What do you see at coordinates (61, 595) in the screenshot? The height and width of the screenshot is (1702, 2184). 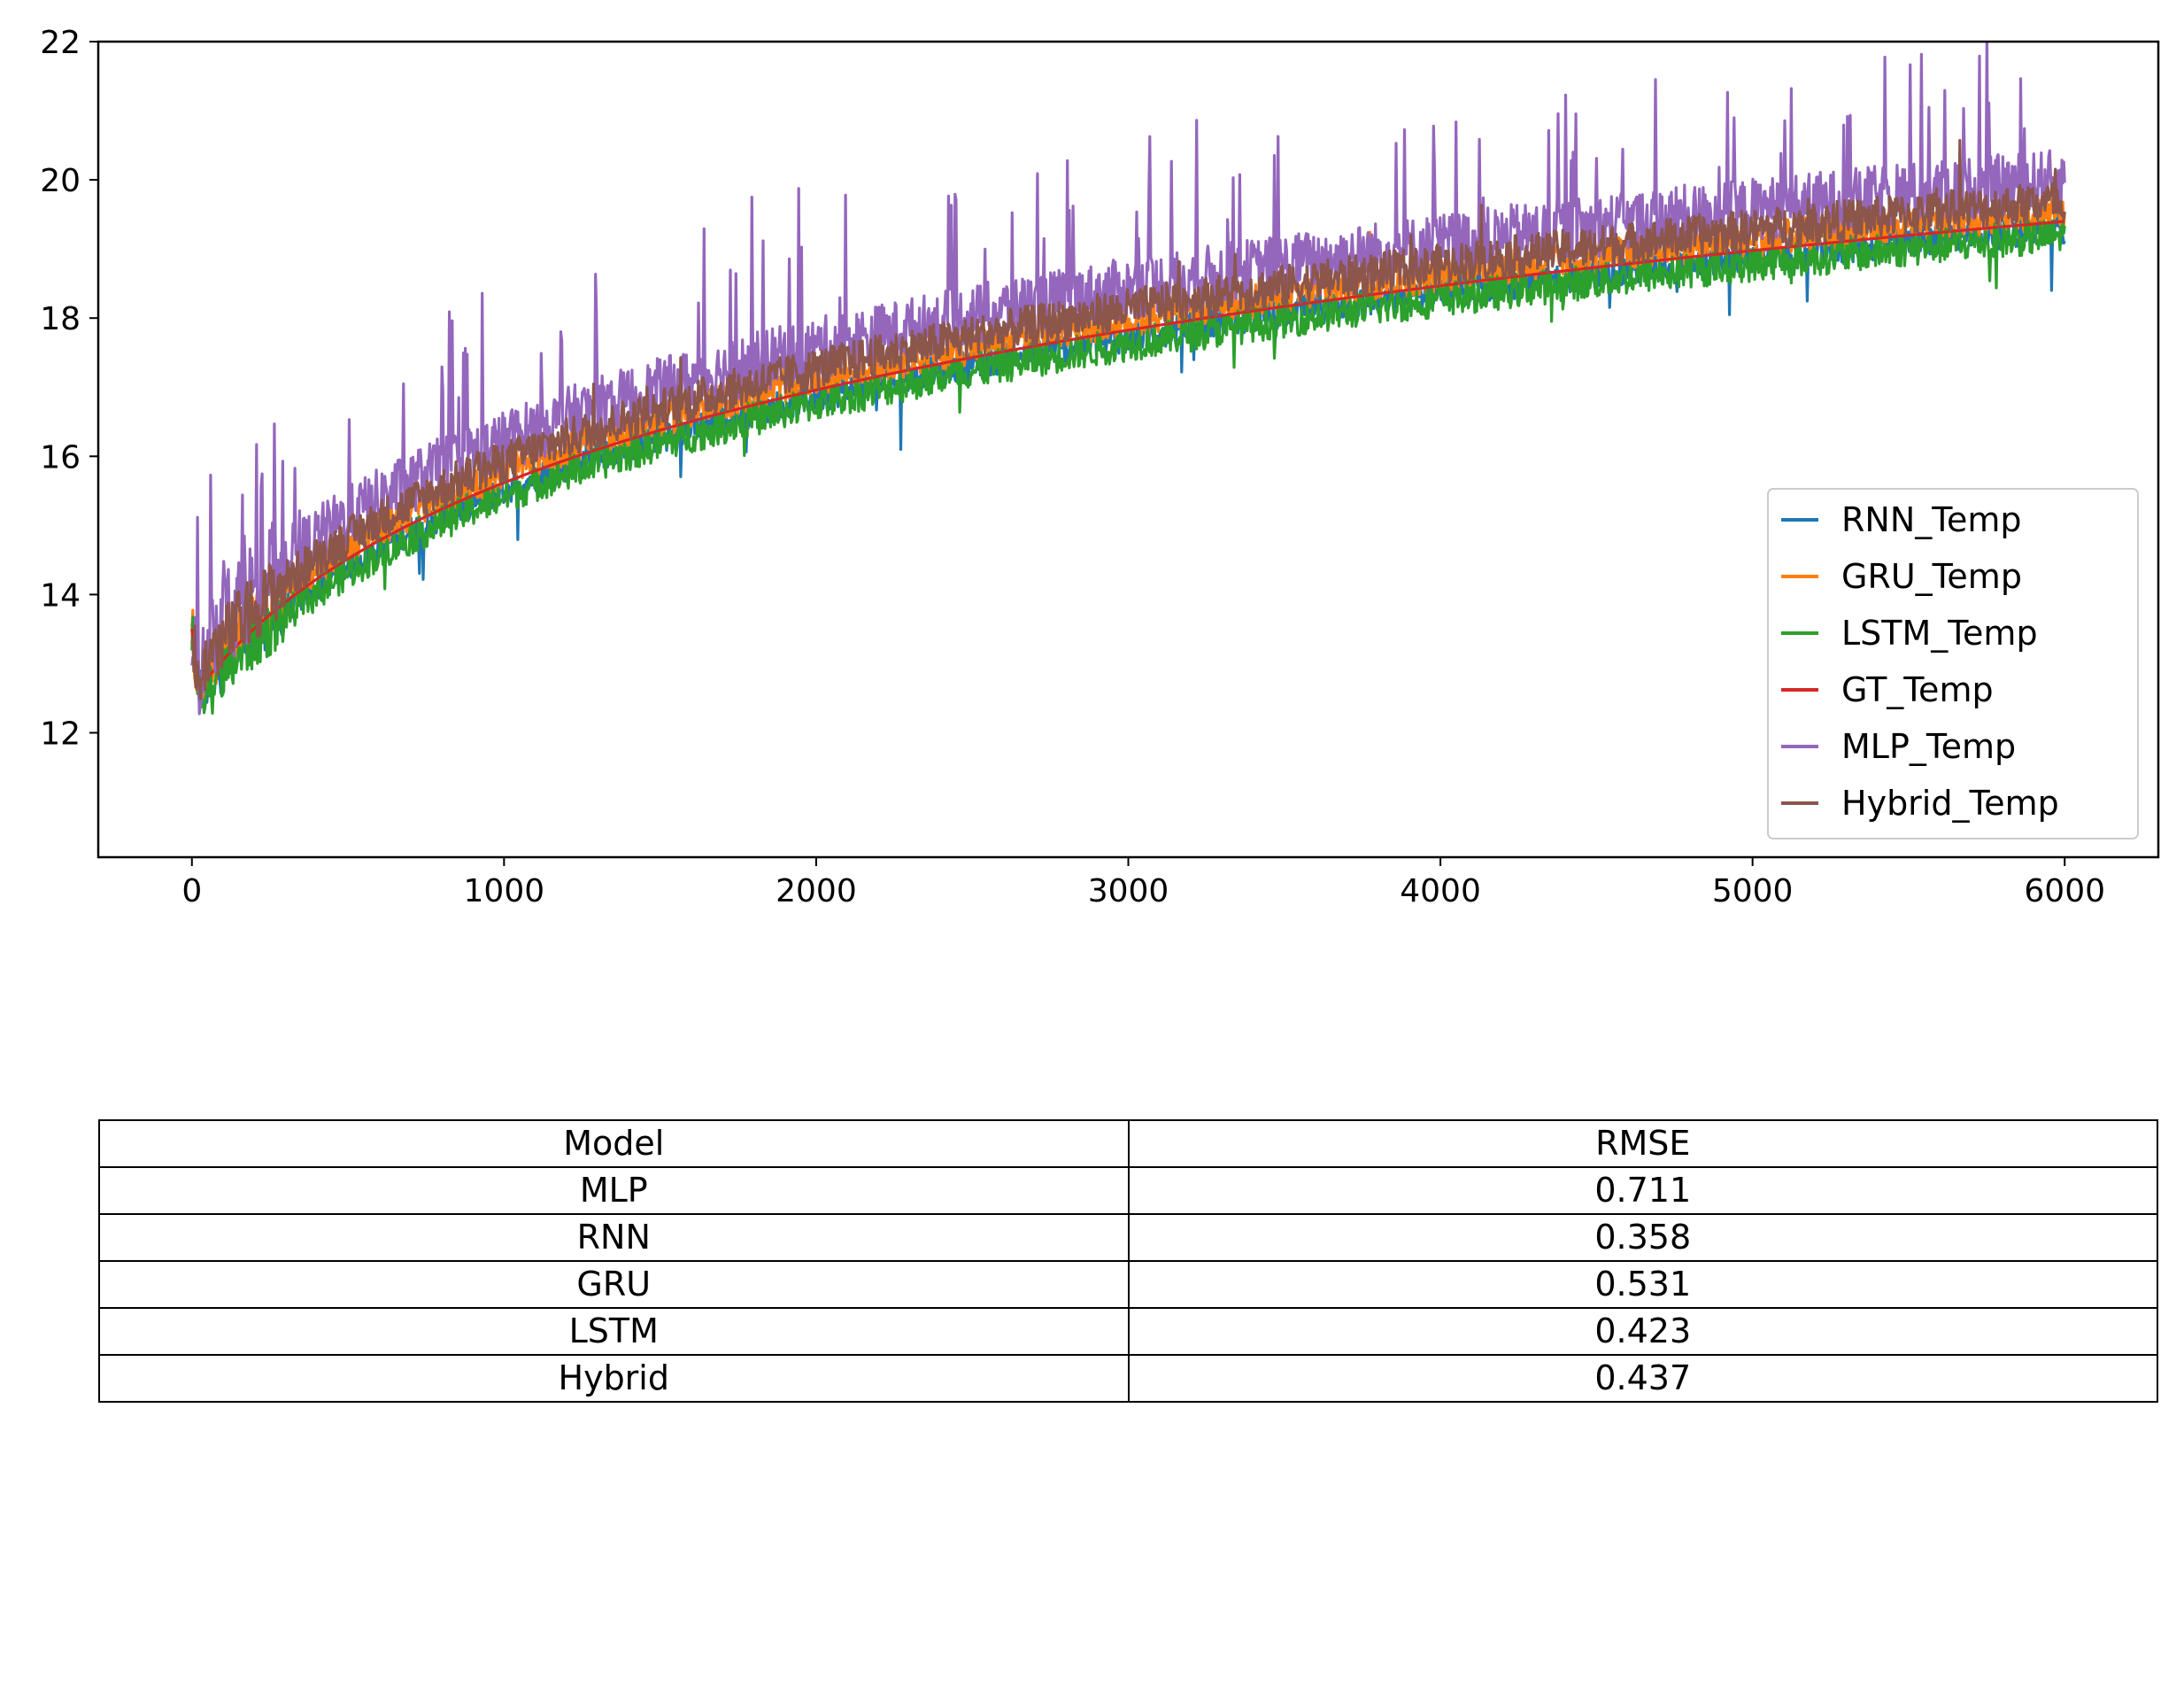 I see `y-tick-label: 14` at bounding box center [61, 595].